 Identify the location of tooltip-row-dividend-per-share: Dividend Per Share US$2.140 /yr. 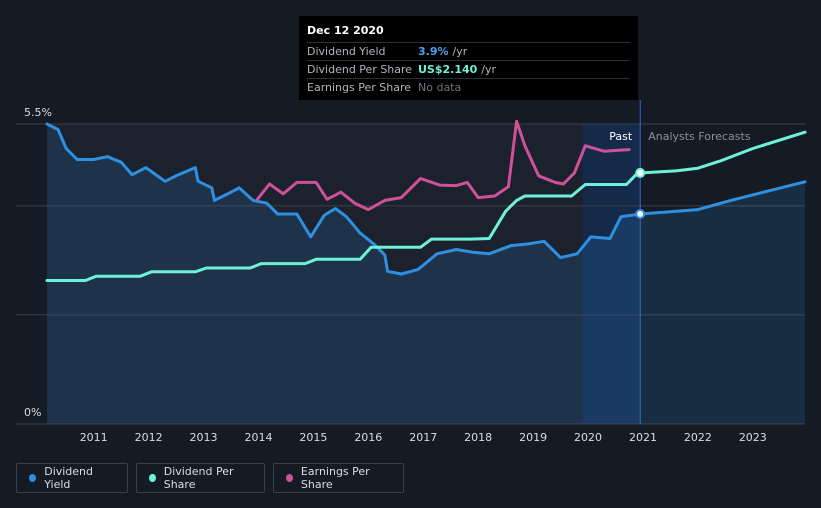
(468, 69).